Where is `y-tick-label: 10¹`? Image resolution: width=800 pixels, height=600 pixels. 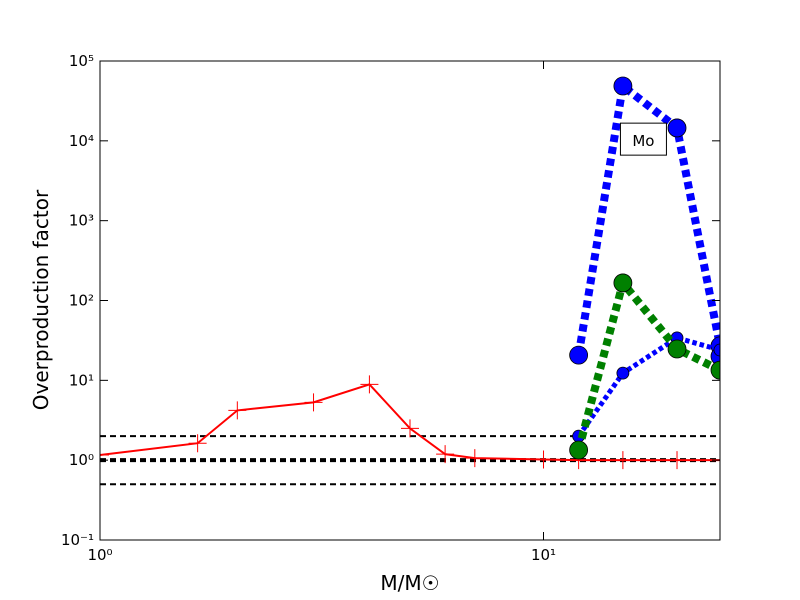
y-tick-label: 10¹ is located at coordinates (81, 380).